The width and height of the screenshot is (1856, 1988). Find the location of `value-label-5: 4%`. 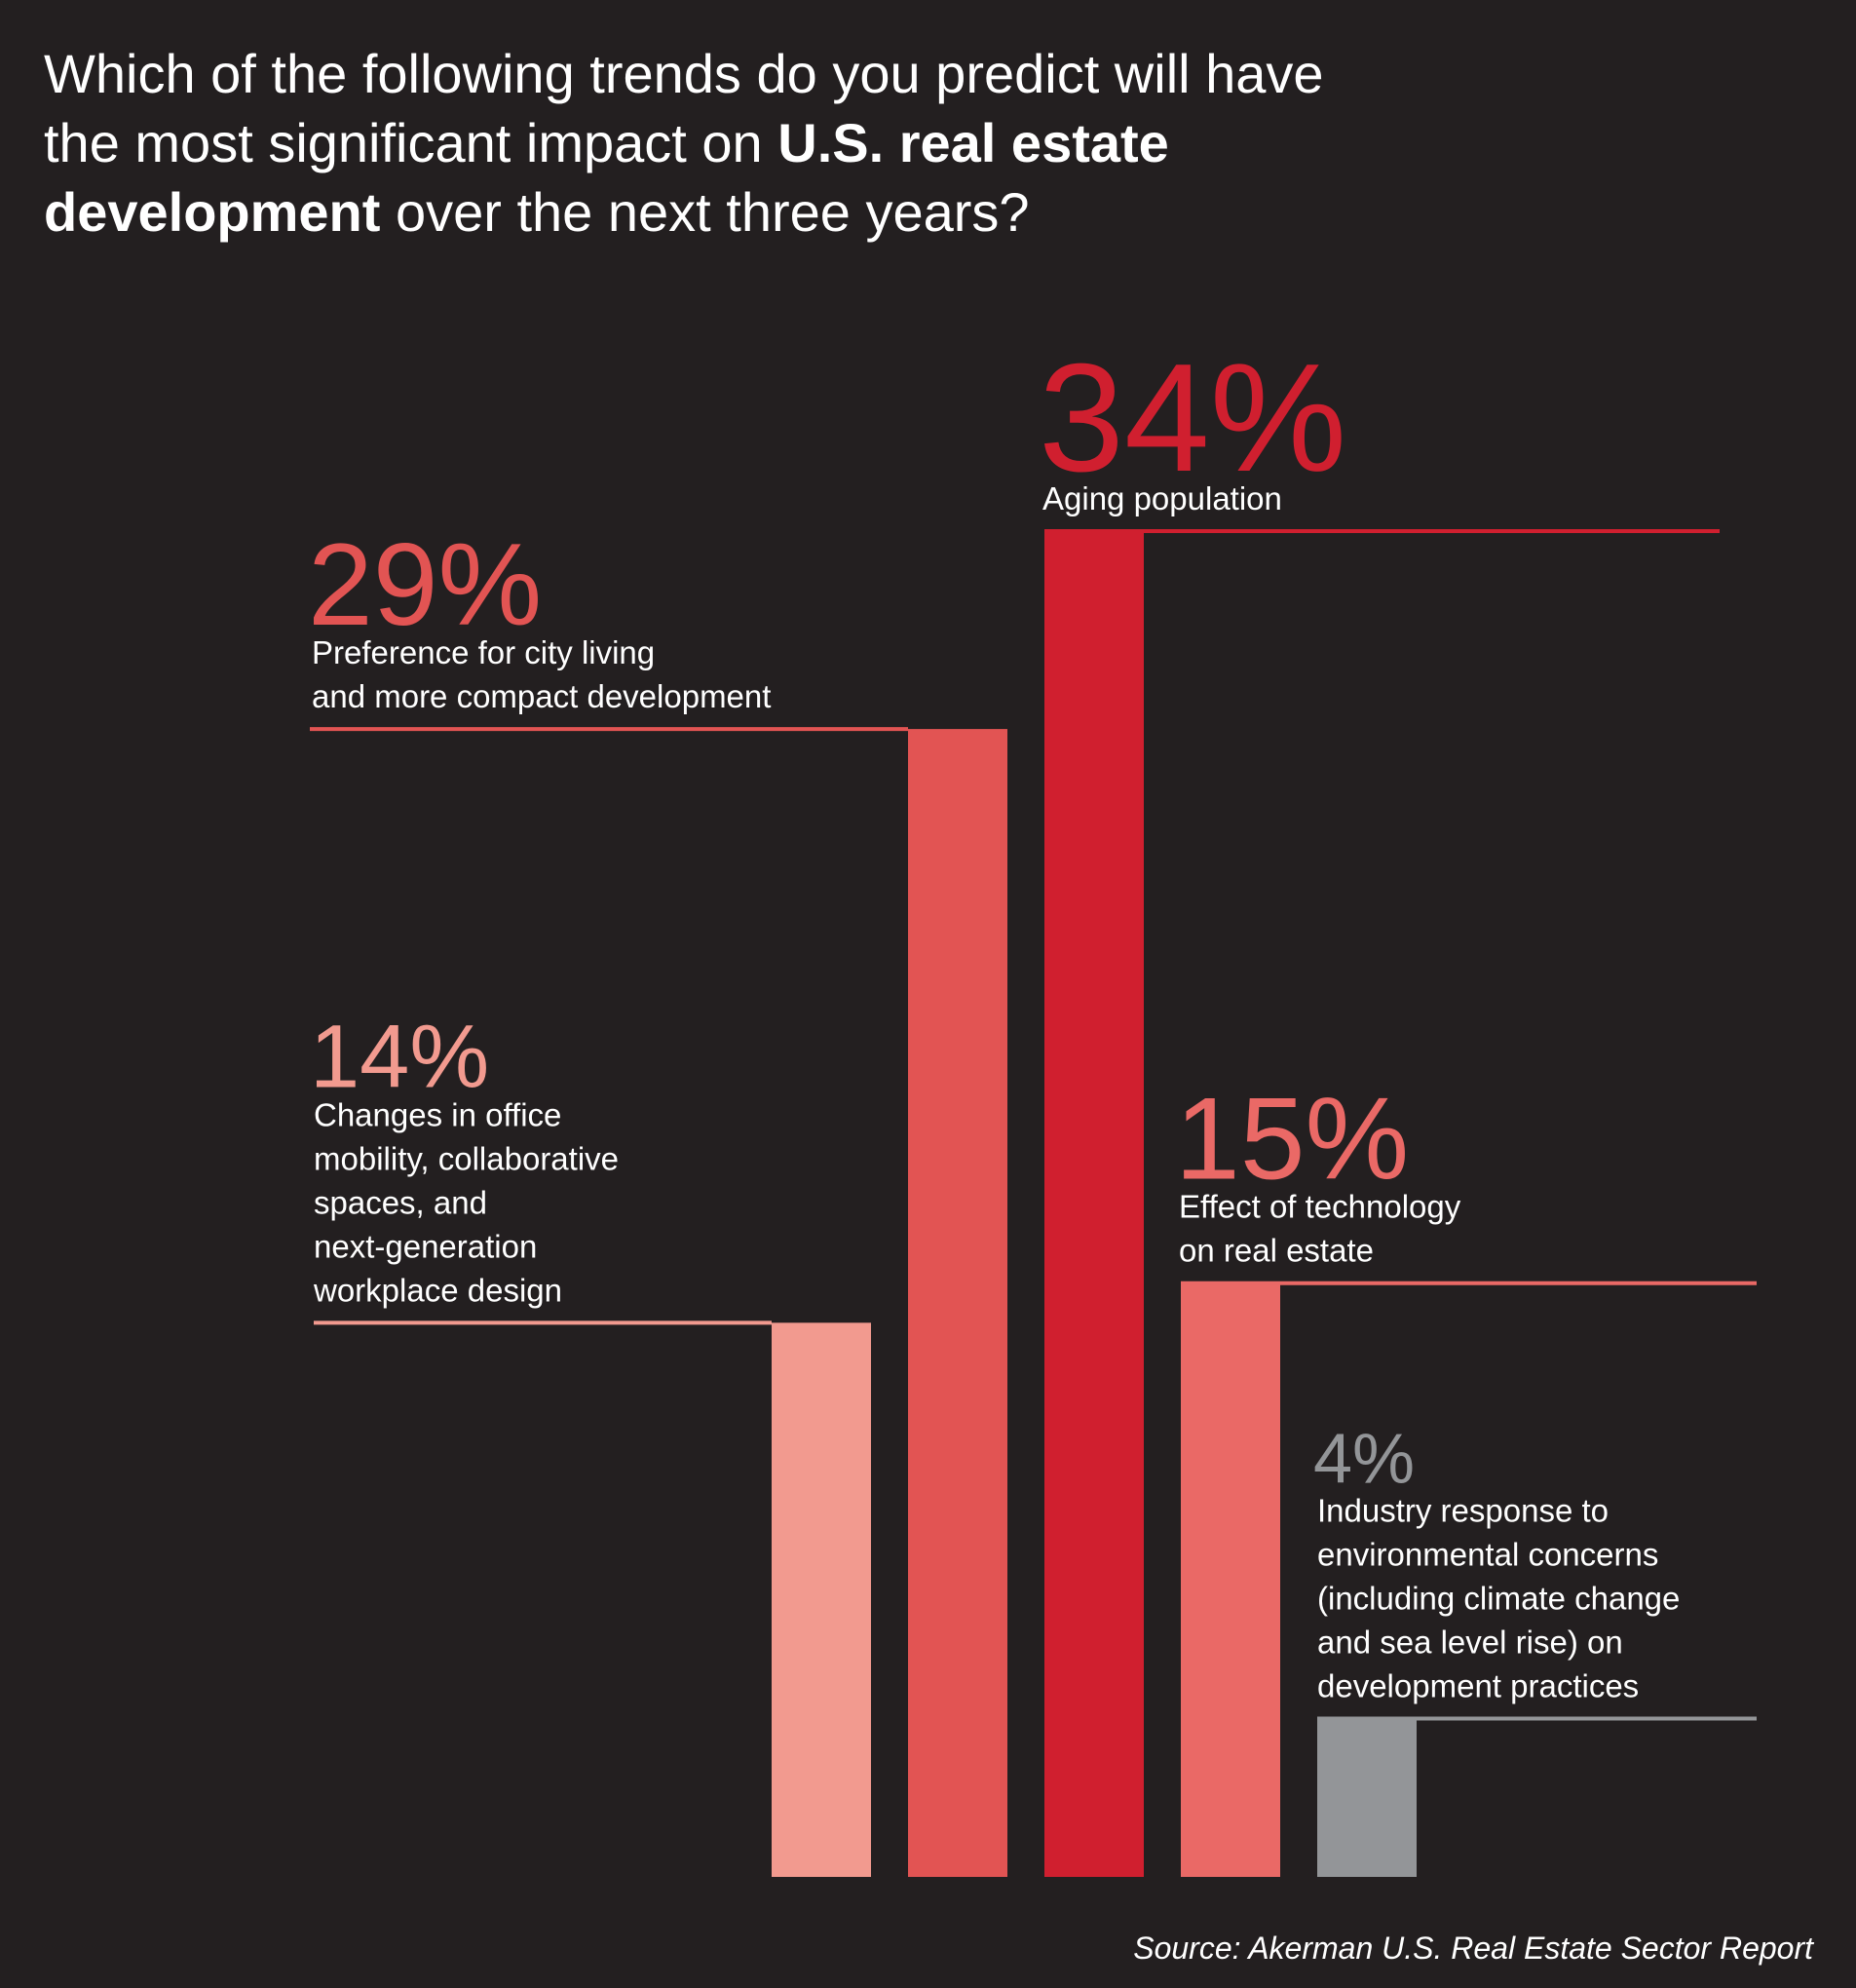

value-label-5: 4% is located at coordinates (1364, 1460).